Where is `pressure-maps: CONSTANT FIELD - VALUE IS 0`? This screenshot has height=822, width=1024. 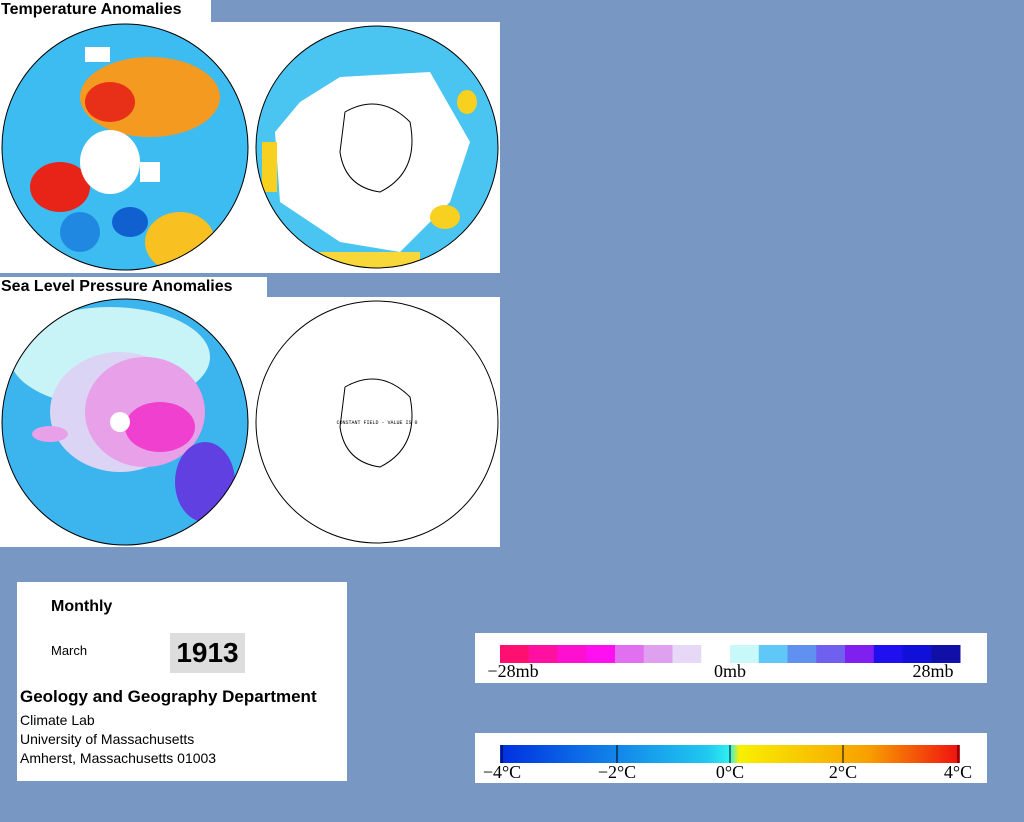
pressure-maps: CONSTANT FIELD - VALUE IS 0 is located at coordinates (250, 422).